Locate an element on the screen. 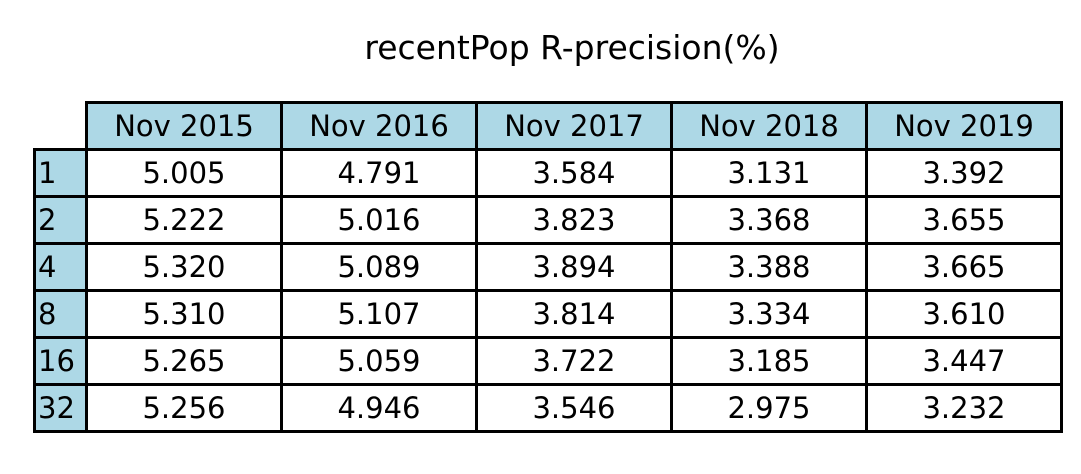  table-cell: 3.392 is located at coordinates (964, 173).